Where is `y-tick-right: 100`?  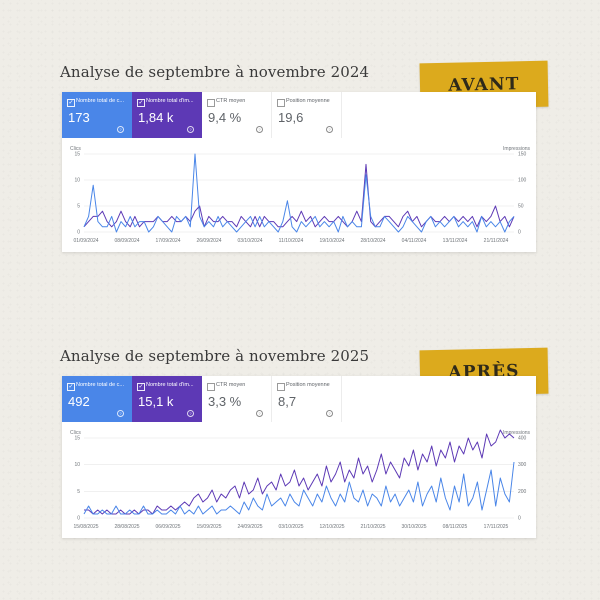
y-tick-right: 100 is located at coordinates (522, 181).